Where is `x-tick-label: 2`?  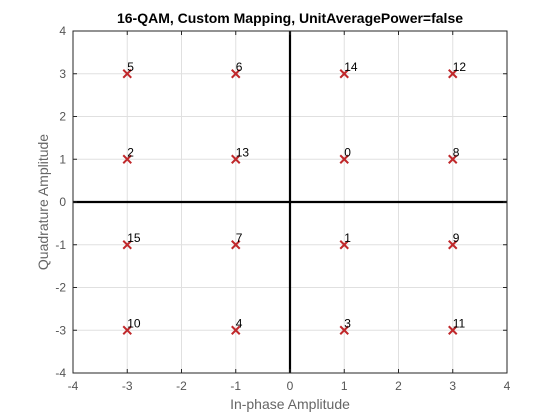 x-tick-label: 2 is located at coordinates (398, 386).